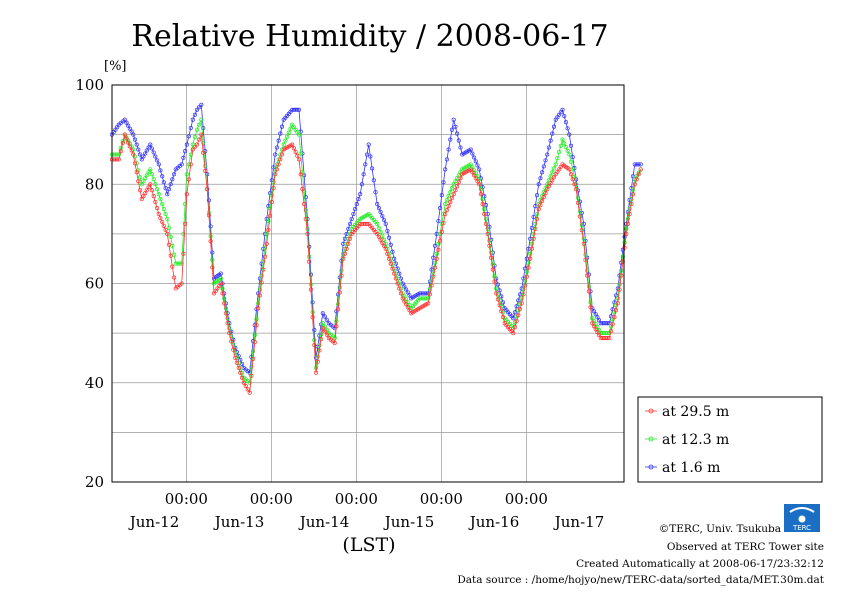  What do you see at coordinates (682, 468) in the screenshot?
I see `legend-item: at 1.6 m` at bounding box center [682, 468].